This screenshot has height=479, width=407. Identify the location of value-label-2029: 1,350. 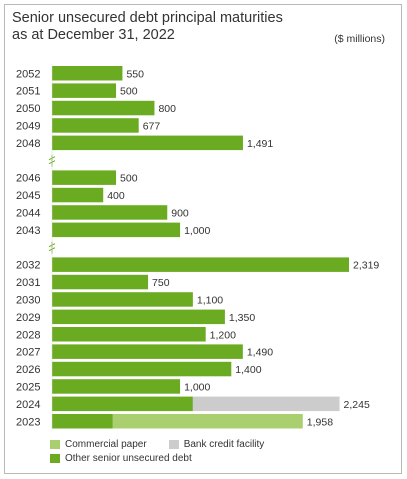
(242, 318).